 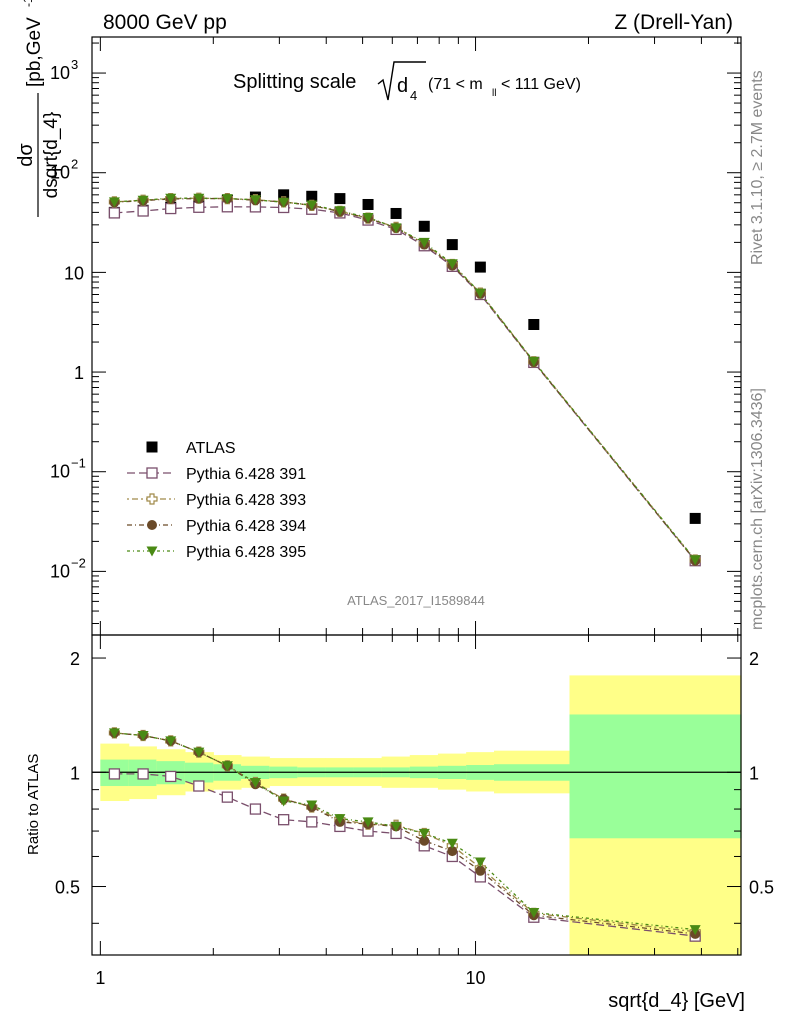 I want to click on main-ytick-label-exp-5: −2, so click(x=78, y=562).